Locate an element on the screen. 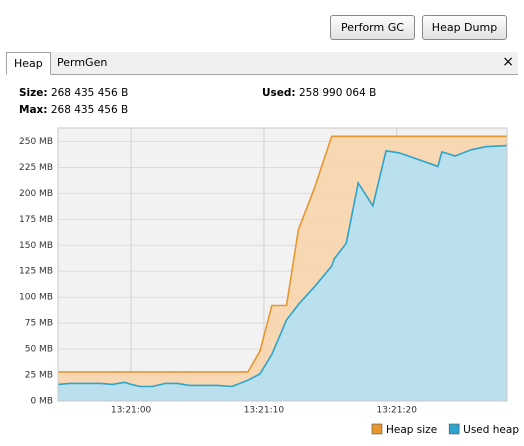 Image resolution: width=524 pixels, height=446 pixels. x-tick-label: 13:21:10 is located at coordinates (264, 411).